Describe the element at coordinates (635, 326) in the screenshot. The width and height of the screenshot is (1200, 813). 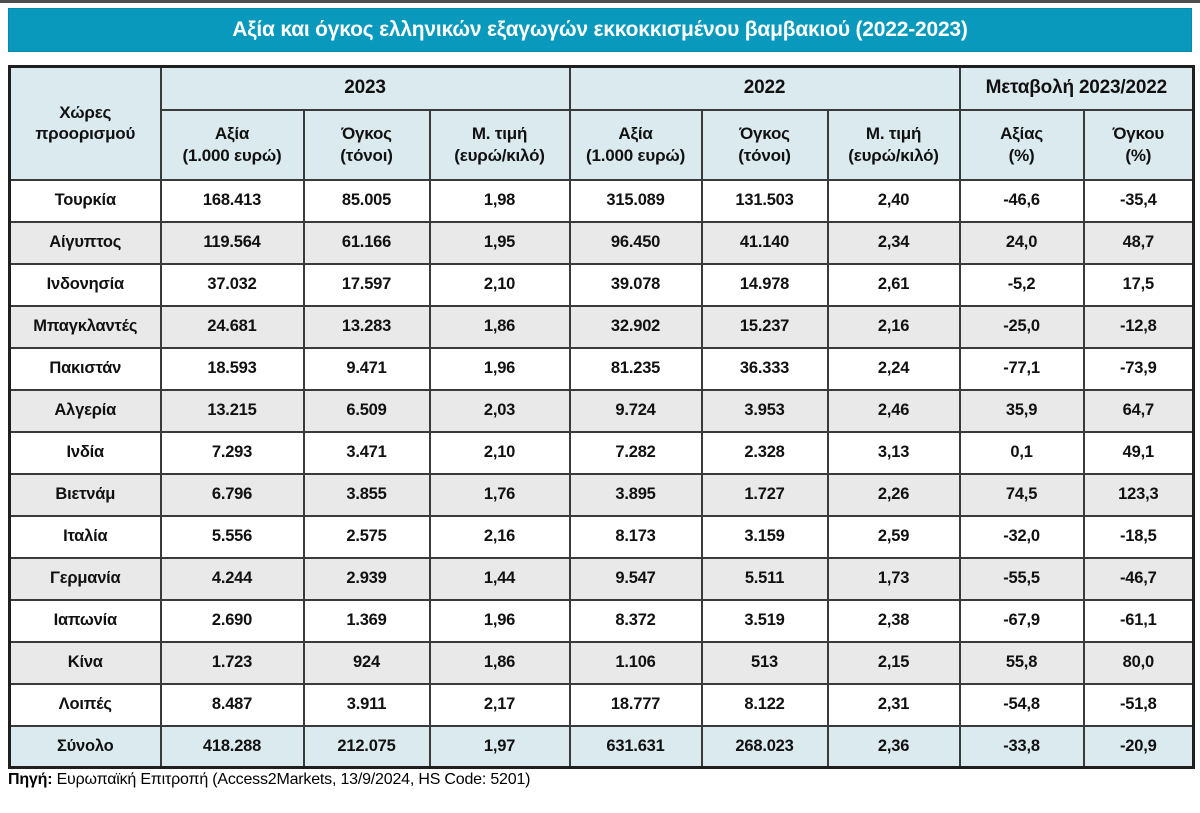
I see `value-cell: 32.902` at that location.